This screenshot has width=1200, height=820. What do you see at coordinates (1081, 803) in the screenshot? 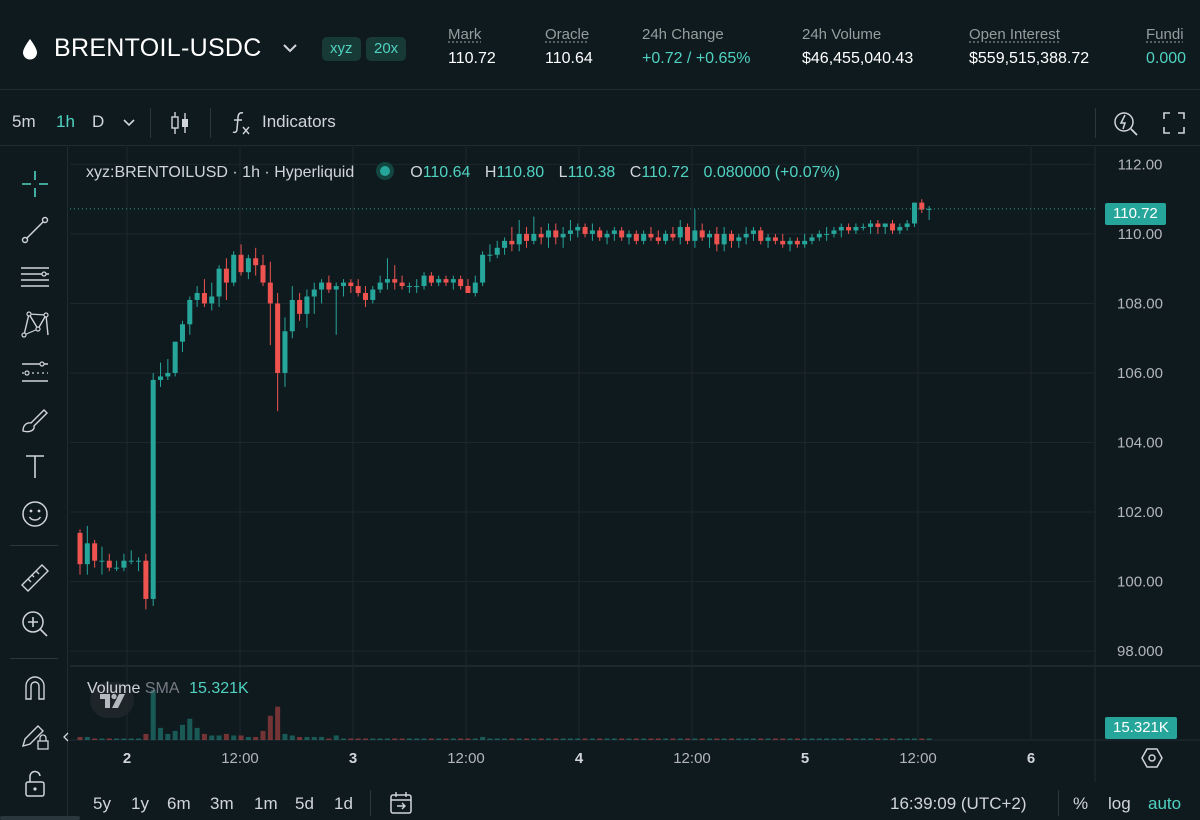
I see `percent-scale-toggle: %` at bounding box center [1081, 803].